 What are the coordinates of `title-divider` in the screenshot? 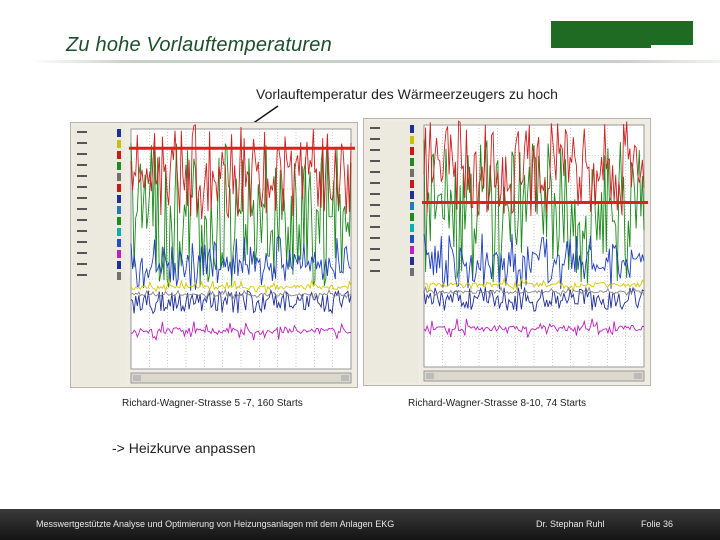 It's located at (375, 61).